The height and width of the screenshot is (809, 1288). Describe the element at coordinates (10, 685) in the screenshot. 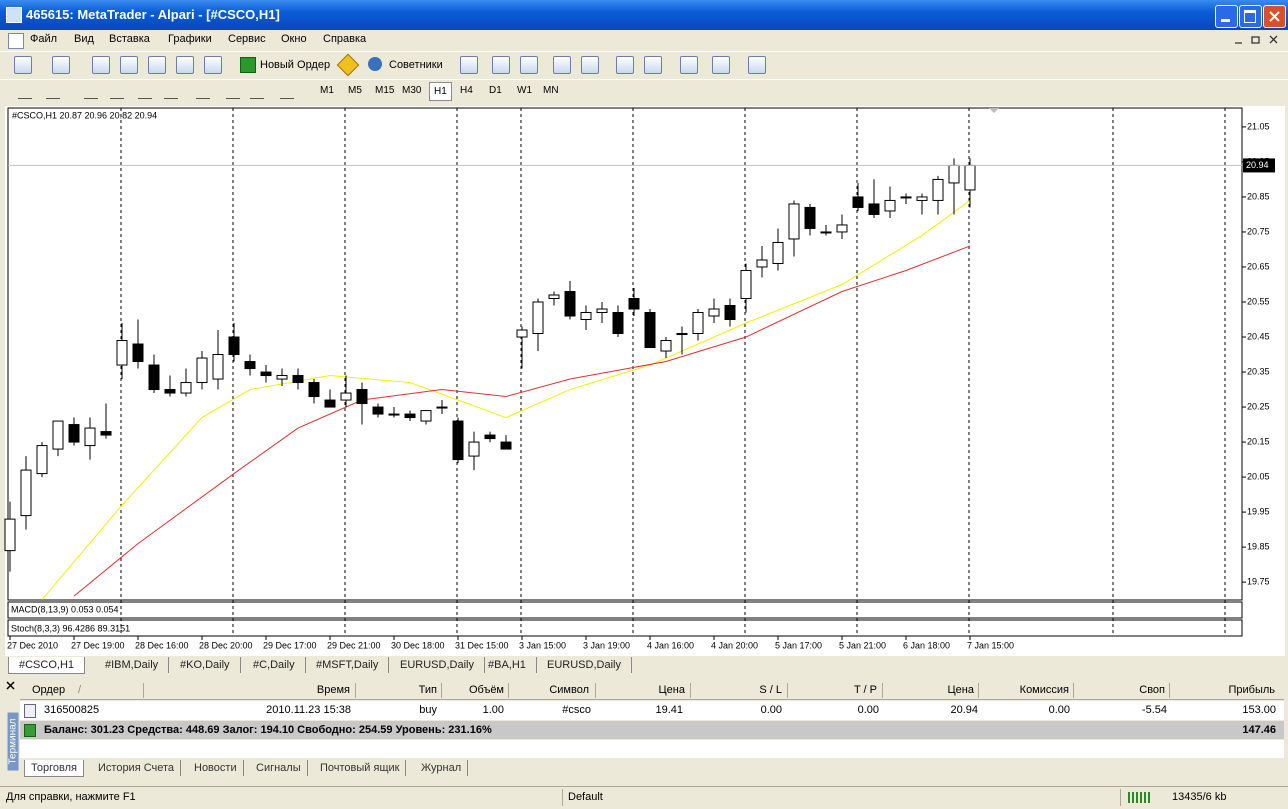

I see `terminal-close` at that location.